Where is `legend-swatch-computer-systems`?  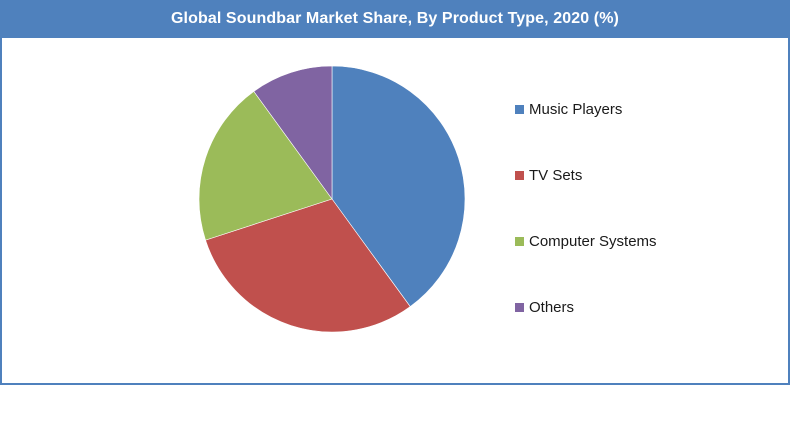
legend-swatch-computer-systems is located at coordinates (519, 241).